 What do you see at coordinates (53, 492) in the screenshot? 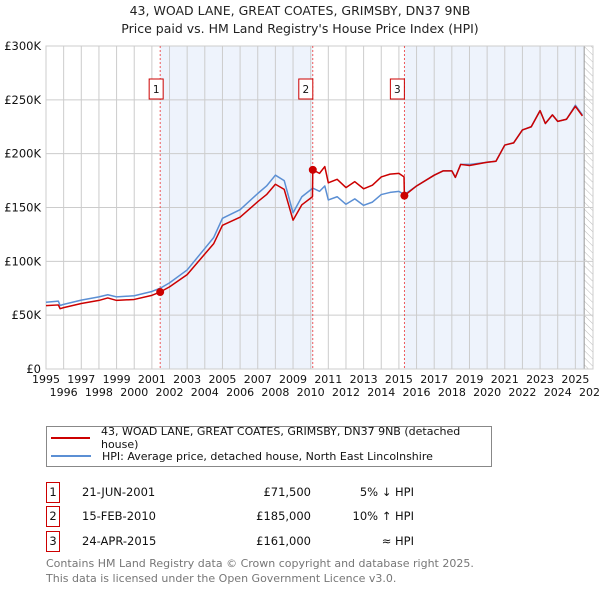
I see `sale-marker-badge: 1` at bounding box center [53, 492].